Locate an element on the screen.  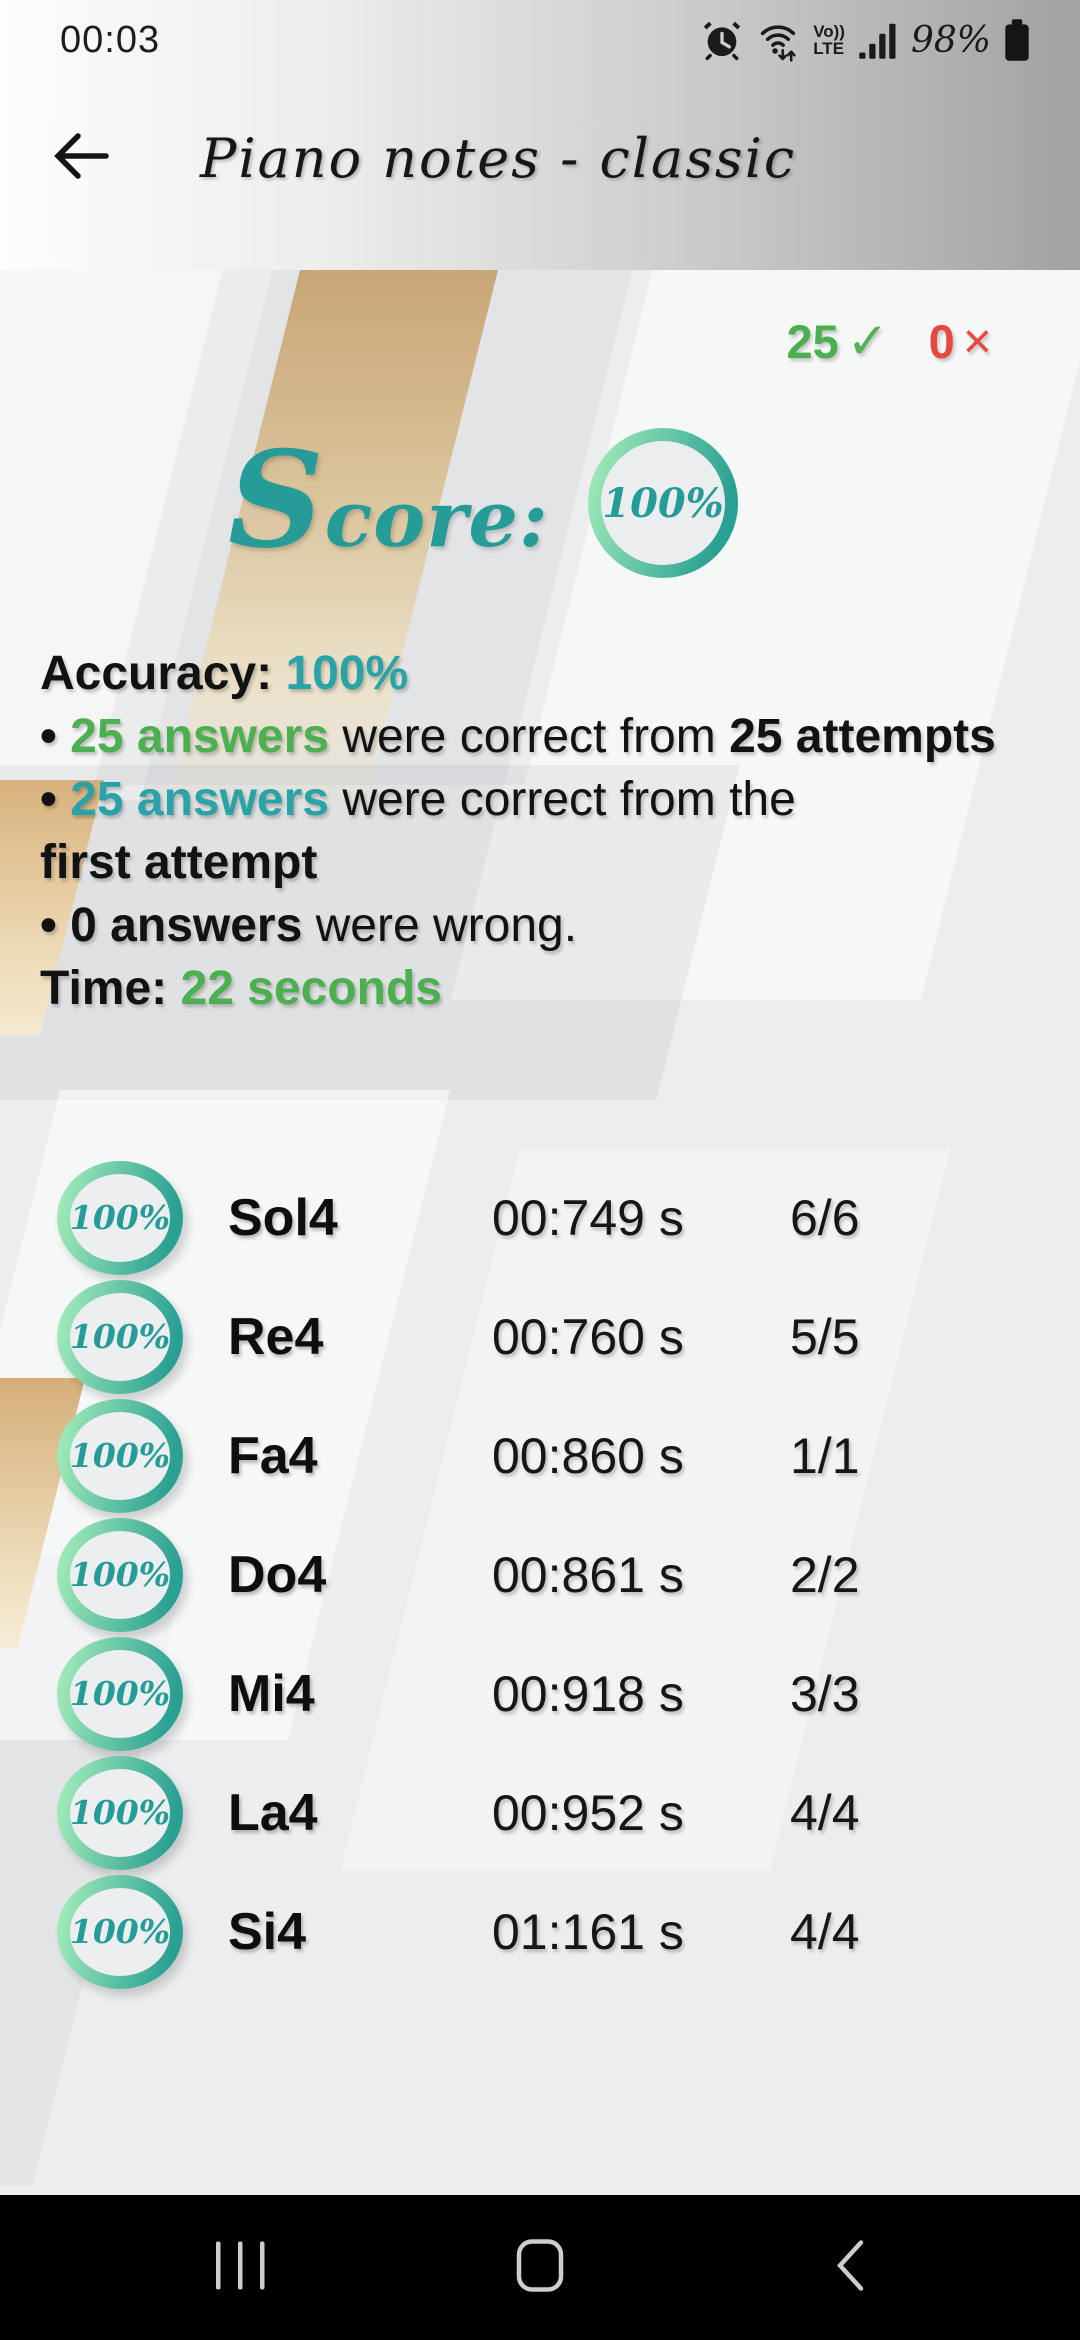
time-value: 22 seconds is located at coordinates (311, 988).